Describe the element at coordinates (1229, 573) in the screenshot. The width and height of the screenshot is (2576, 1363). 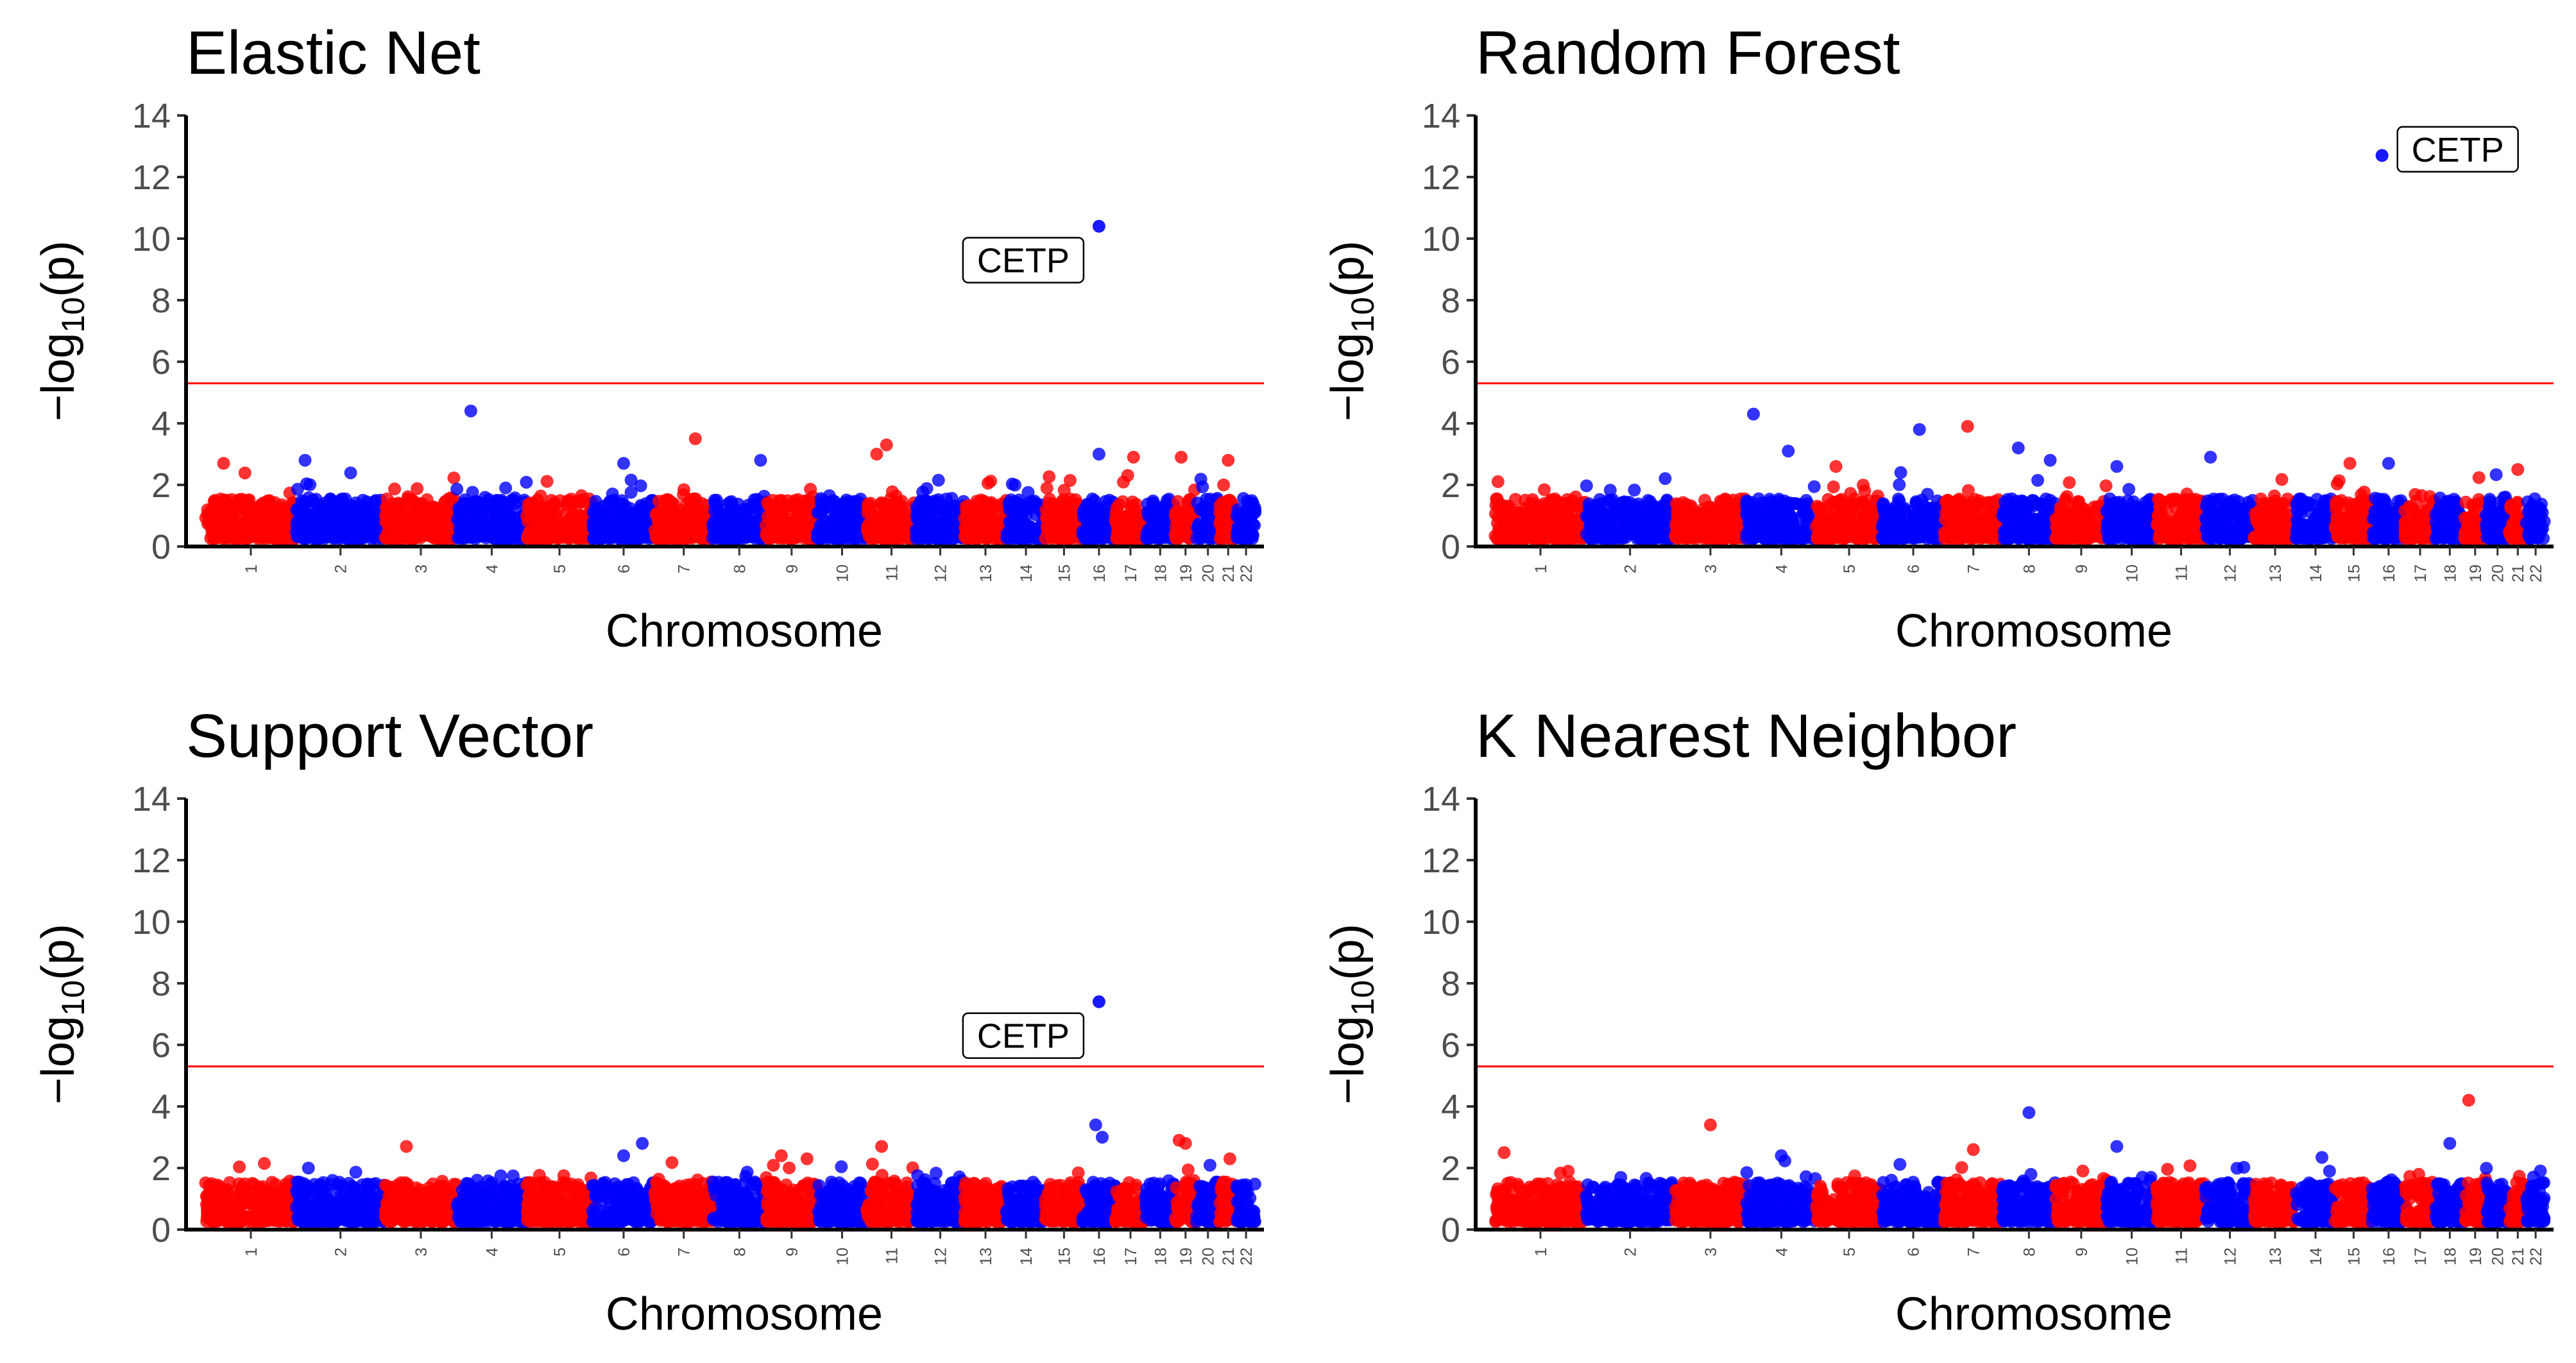
I see `x-tick-label: 21` at that location.